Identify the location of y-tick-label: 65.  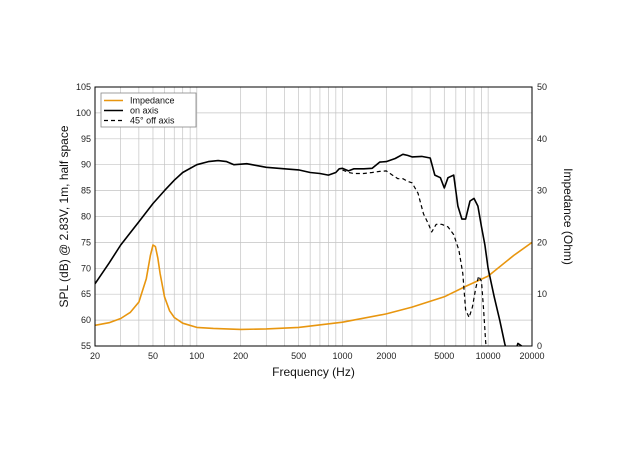
(86, 294).